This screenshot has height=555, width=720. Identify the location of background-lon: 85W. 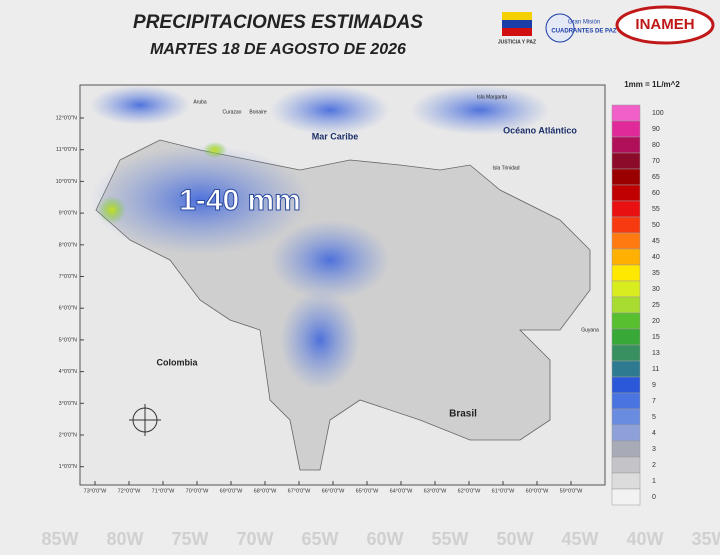
(59, 539).